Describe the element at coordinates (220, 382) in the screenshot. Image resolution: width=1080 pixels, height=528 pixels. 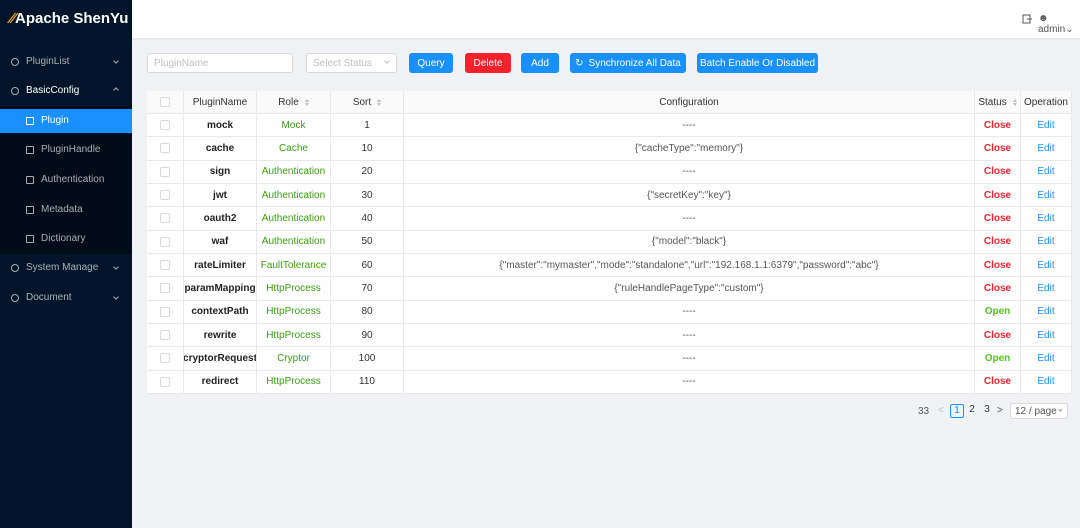
I see `row-cell: redirect` at that location.